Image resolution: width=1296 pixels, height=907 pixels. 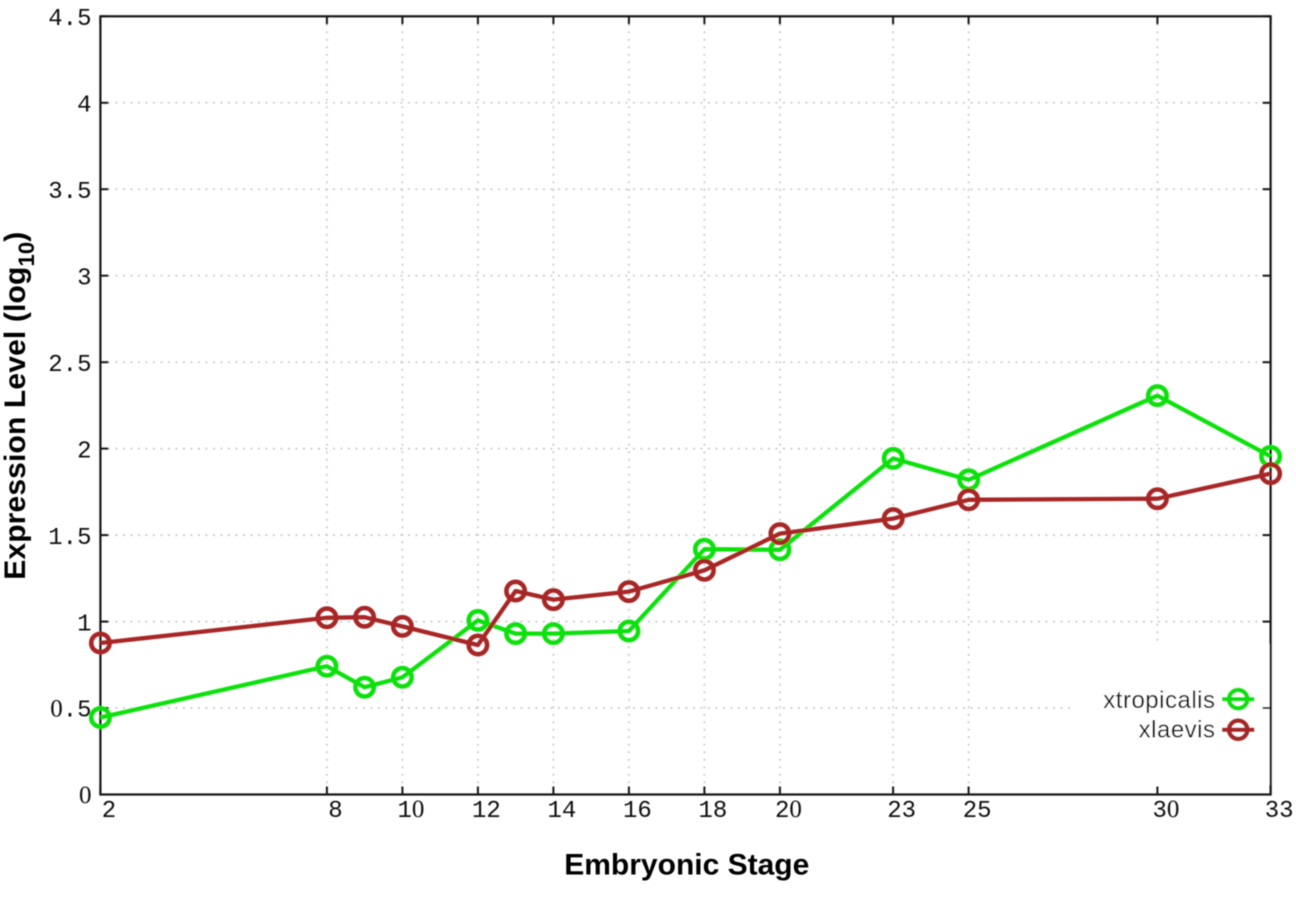 I want to click on svg-text: 2.5, so click(x=69, y=365).